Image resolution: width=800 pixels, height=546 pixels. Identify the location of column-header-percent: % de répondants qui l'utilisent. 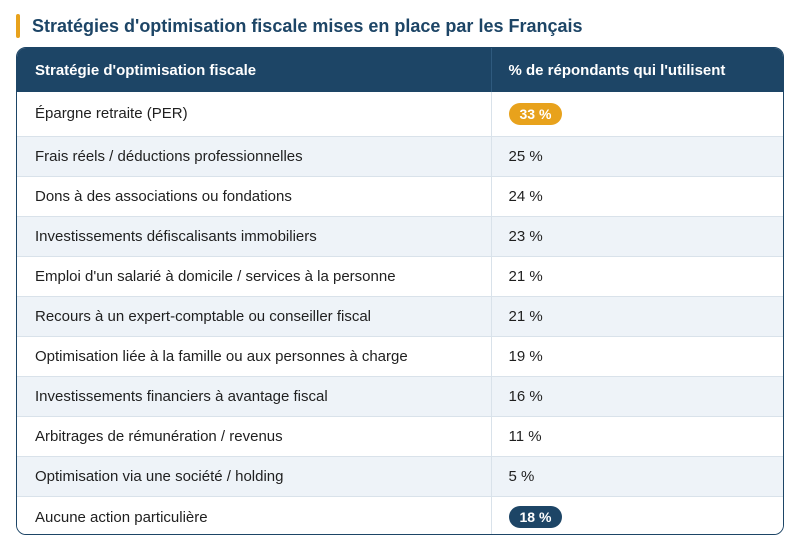
(636, 70).